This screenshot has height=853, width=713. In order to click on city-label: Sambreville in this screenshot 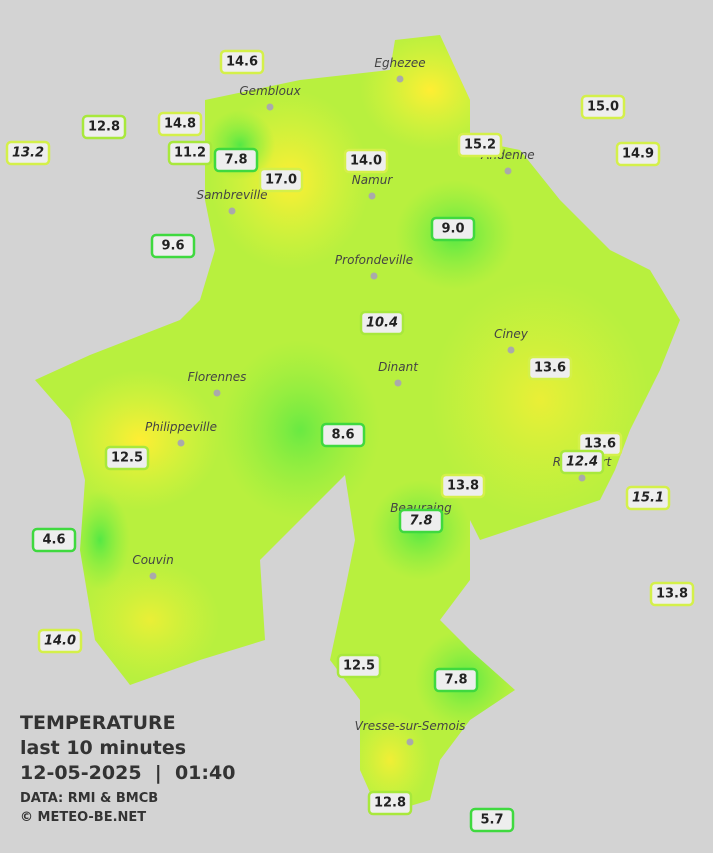, I will do `click(231, 195)`.